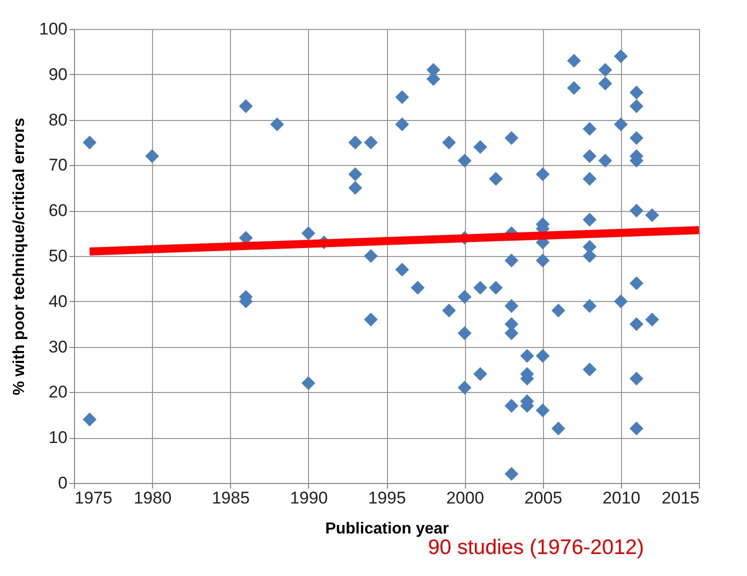 Image resolution: width=747 pixels, height=576 pixels. Describe the element at coordinates (58, 120) in the screenshot. I see `y-tick-label: 80` at that location.